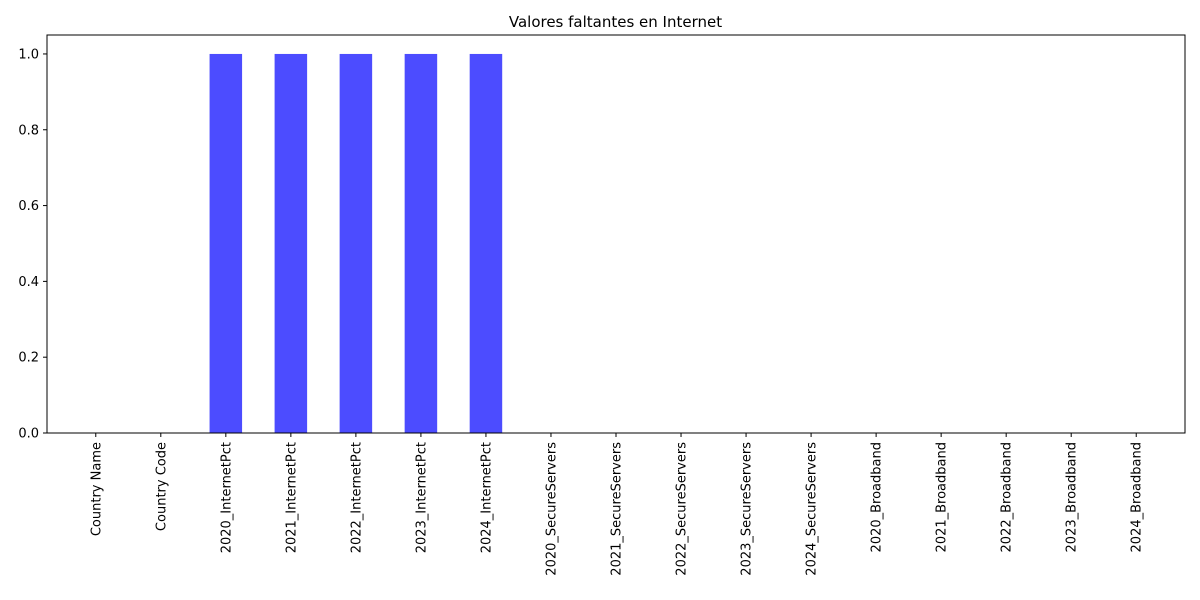 This screenshot has height=600, width=1200. I want to click on x-tick-label-16: 2024_Broadband, so click(1137, 497).